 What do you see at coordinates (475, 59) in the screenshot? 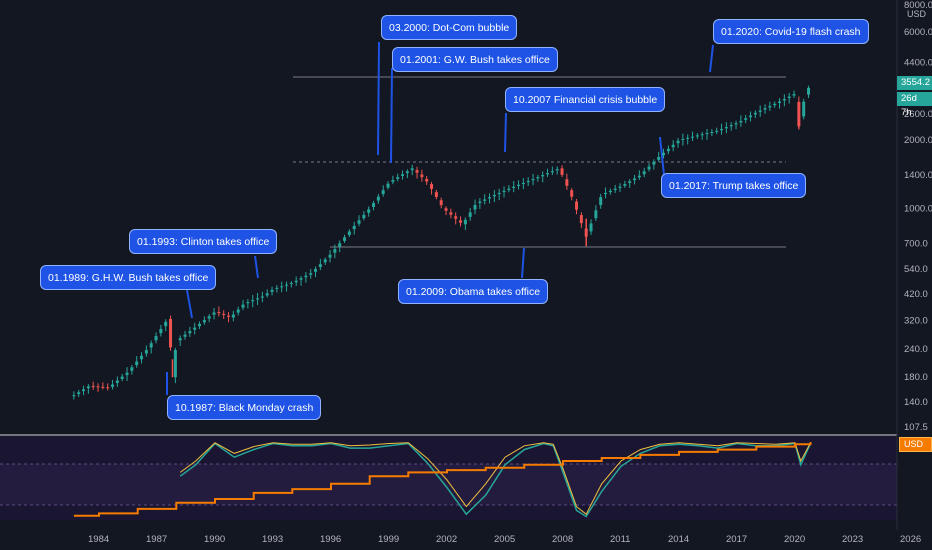
I see `annotation-gwbush: 01.2001: G.W. Bush takes office` at bounding box center [475, 59].